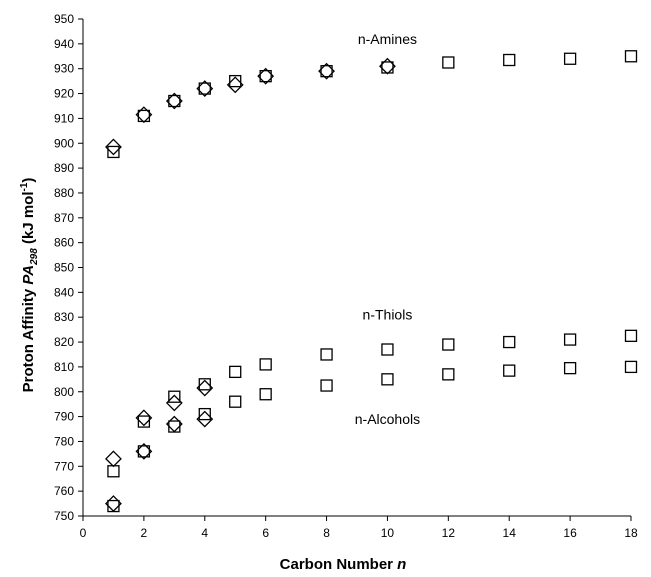  What do you see at coordinates (387, 419) in the screenshot?
I see `annotation-label: n-Alcohols` at bounding box center [387, 419].